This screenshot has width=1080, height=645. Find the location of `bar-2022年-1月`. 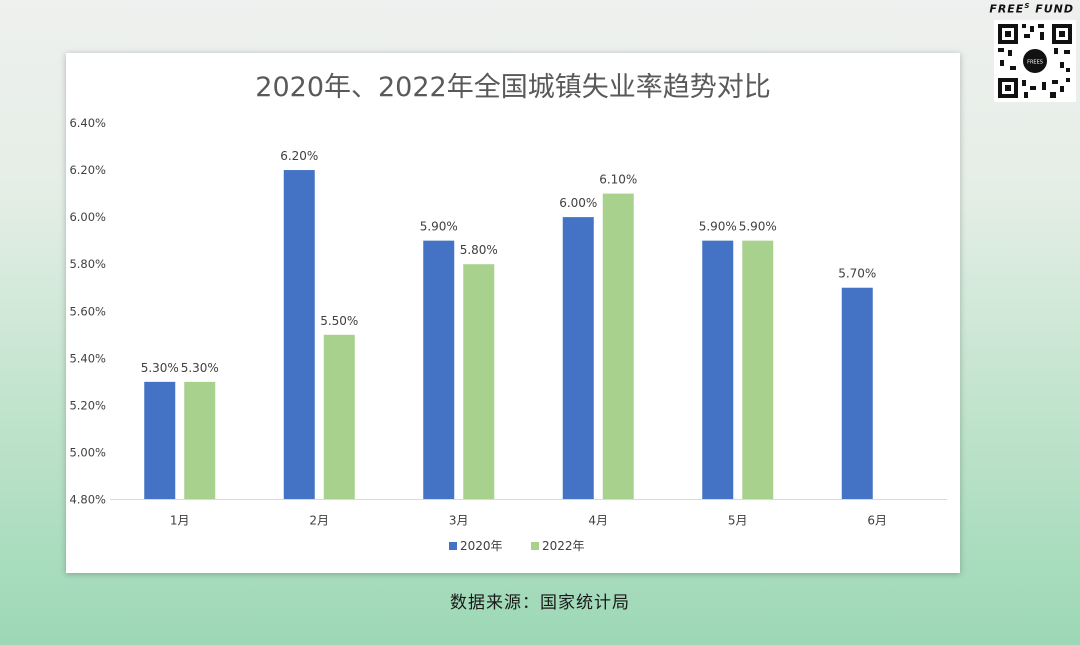

bar-2022年-1月 is located at coordinates (200, 440).